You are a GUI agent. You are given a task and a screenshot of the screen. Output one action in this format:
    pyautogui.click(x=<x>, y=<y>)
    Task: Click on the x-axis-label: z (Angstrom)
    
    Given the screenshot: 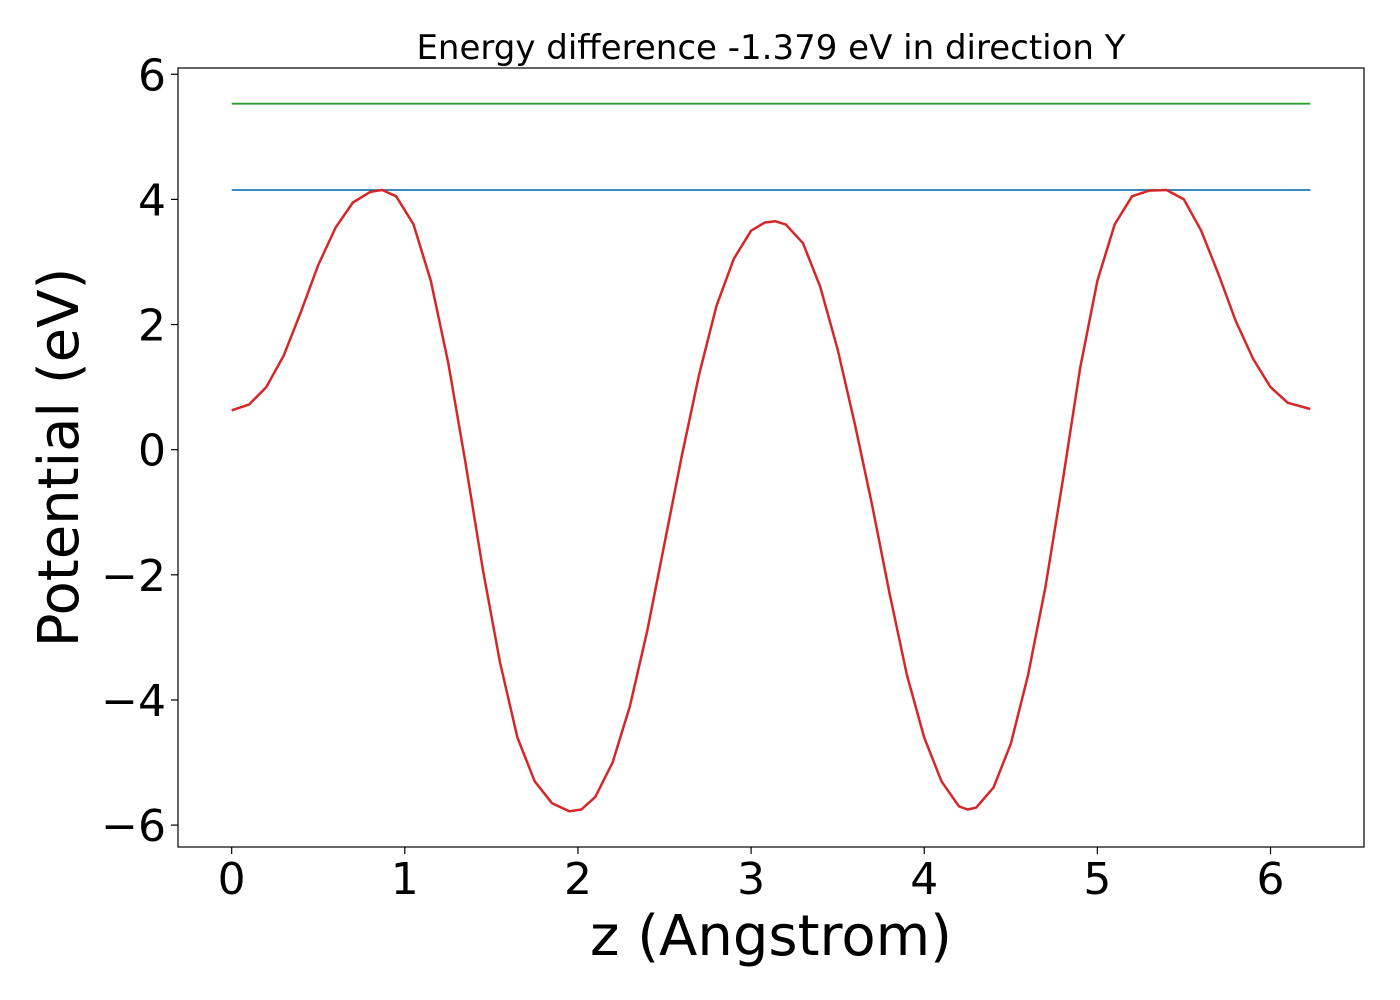 What is the action you would take?
    pyautogui.click(x=771, y=936)
    